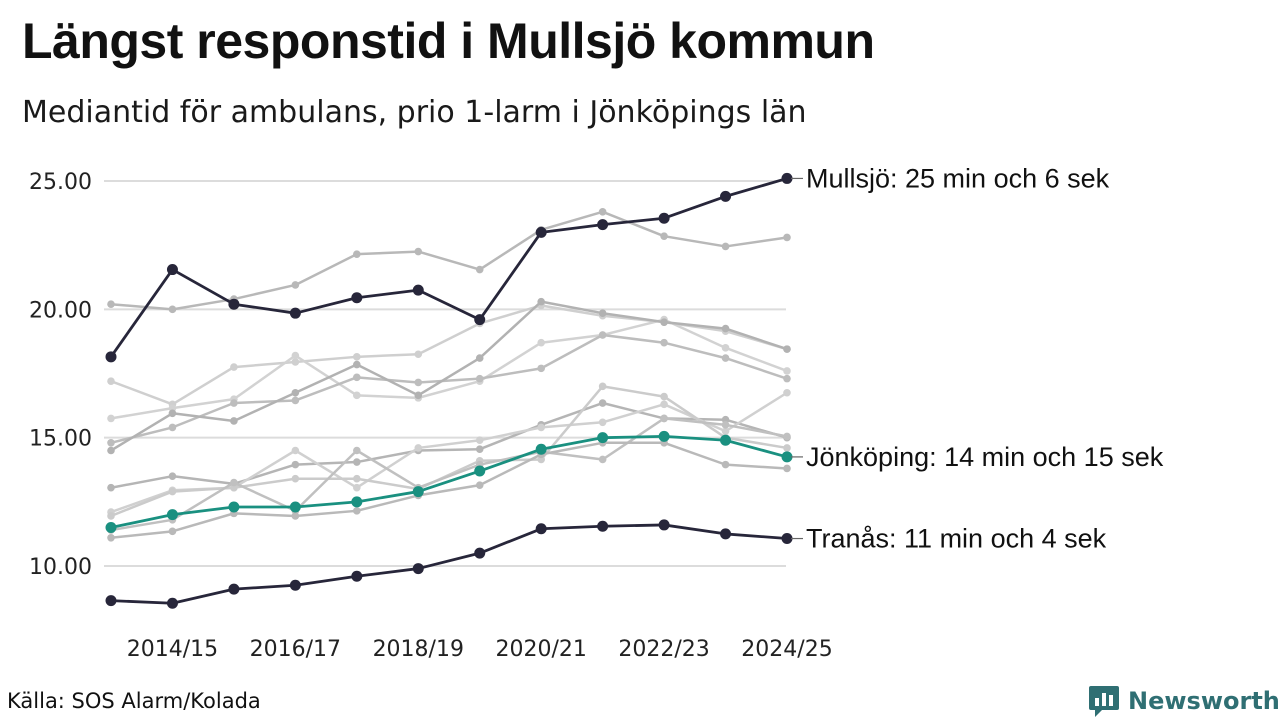 The width and height of the screenshot is (1280, 720). What do you see at coordinates (985, 457) in the screenshot?
I see `series-label-jonkoping: Jönköping: 14 min och 15 sek` at bounding box center [985, 457].